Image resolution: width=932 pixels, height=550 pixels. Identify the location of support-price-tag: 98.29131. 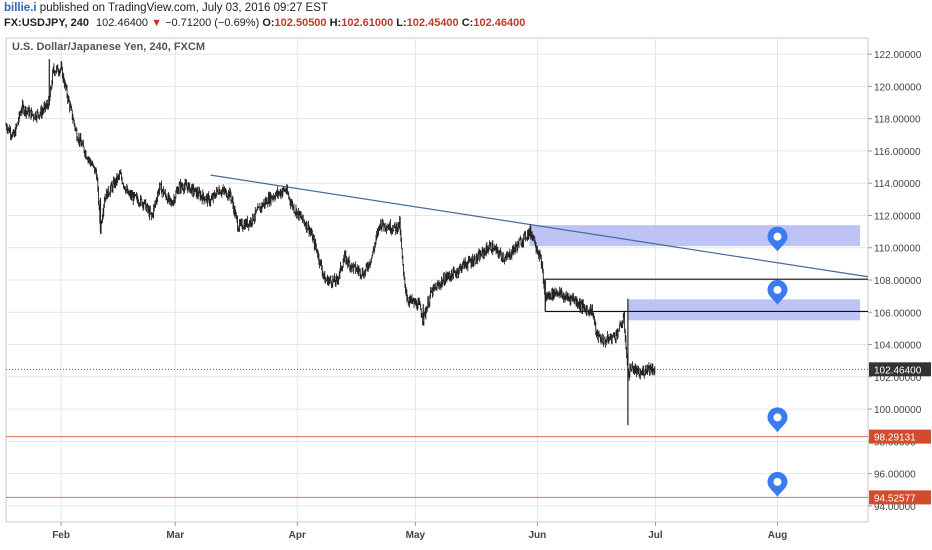
(895, 438).